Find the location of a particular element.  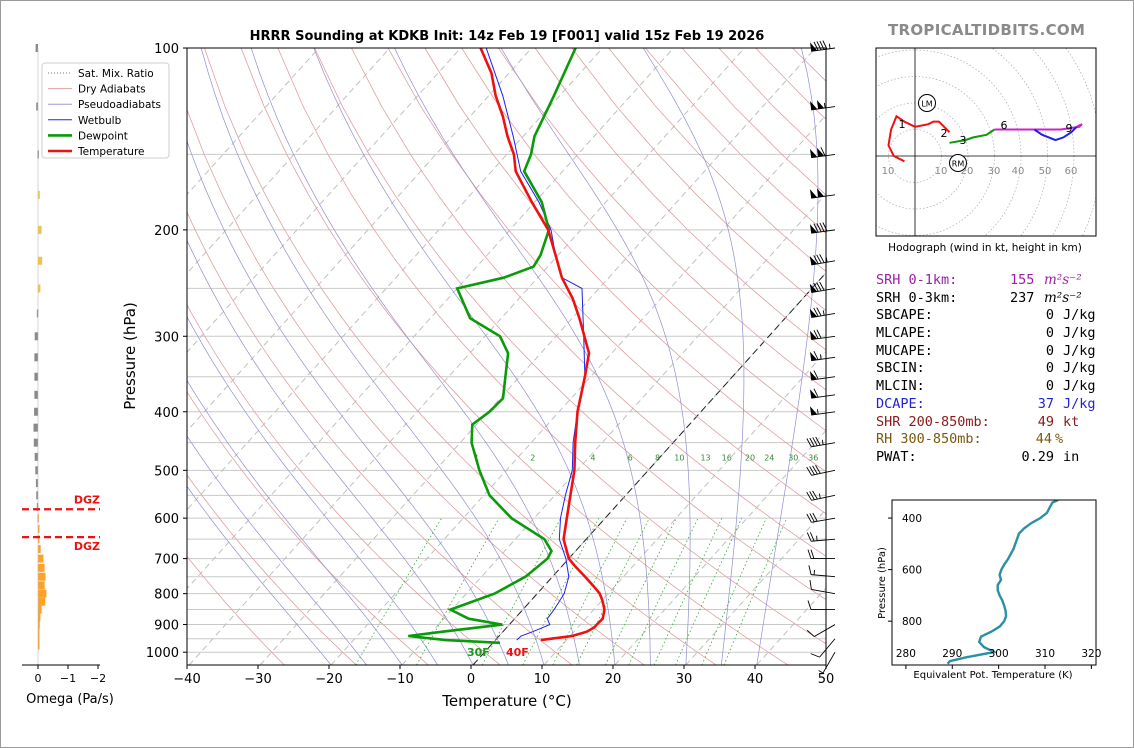

mixing-ratio-label: 30 is located at coordinates (793, 458).